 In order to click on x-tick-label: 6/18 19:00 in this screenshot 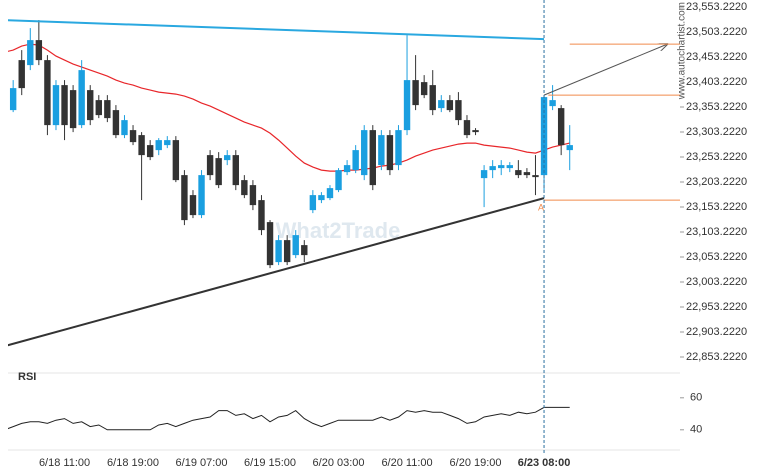, I will do `click(133, 463)`.